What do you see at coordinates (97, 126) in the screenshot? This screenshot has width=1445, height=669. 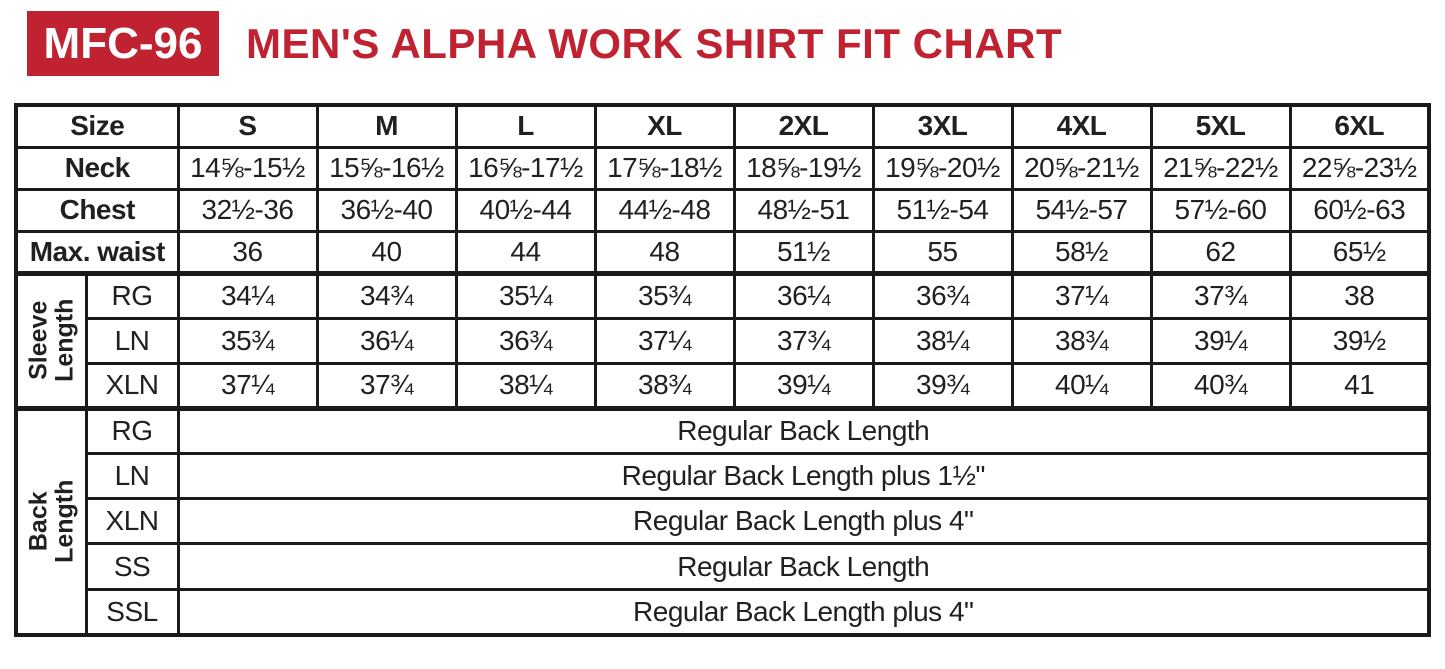 I see `size-row-label: Size` at bounding box center [97, 126].